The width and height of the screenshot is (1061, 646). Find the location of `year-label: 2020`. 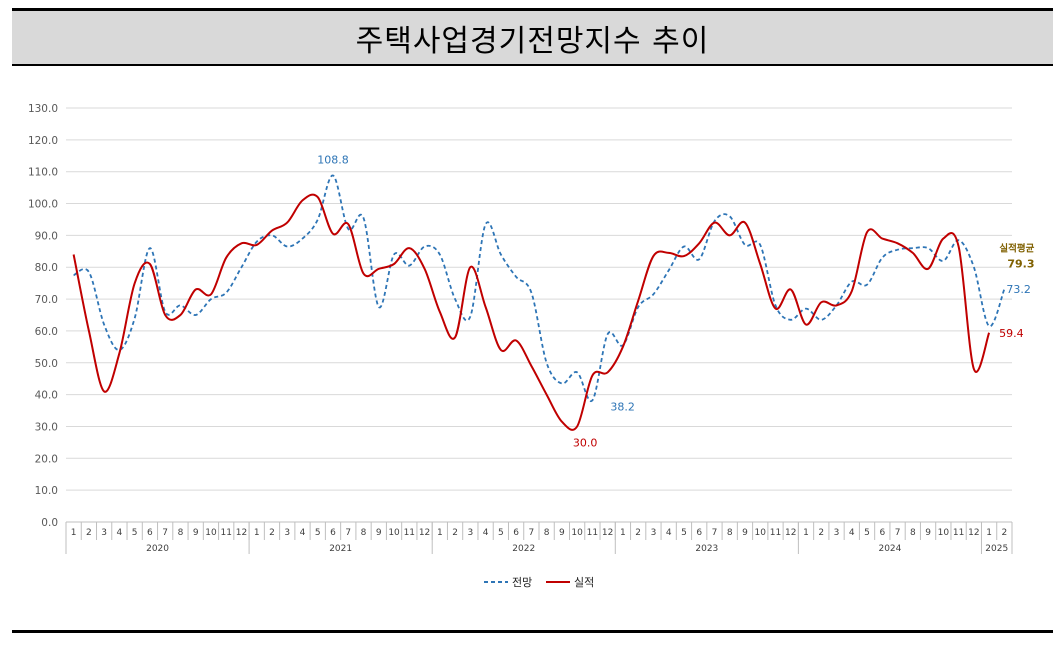

year-label: 2020 is located at coordinates (157, 549).